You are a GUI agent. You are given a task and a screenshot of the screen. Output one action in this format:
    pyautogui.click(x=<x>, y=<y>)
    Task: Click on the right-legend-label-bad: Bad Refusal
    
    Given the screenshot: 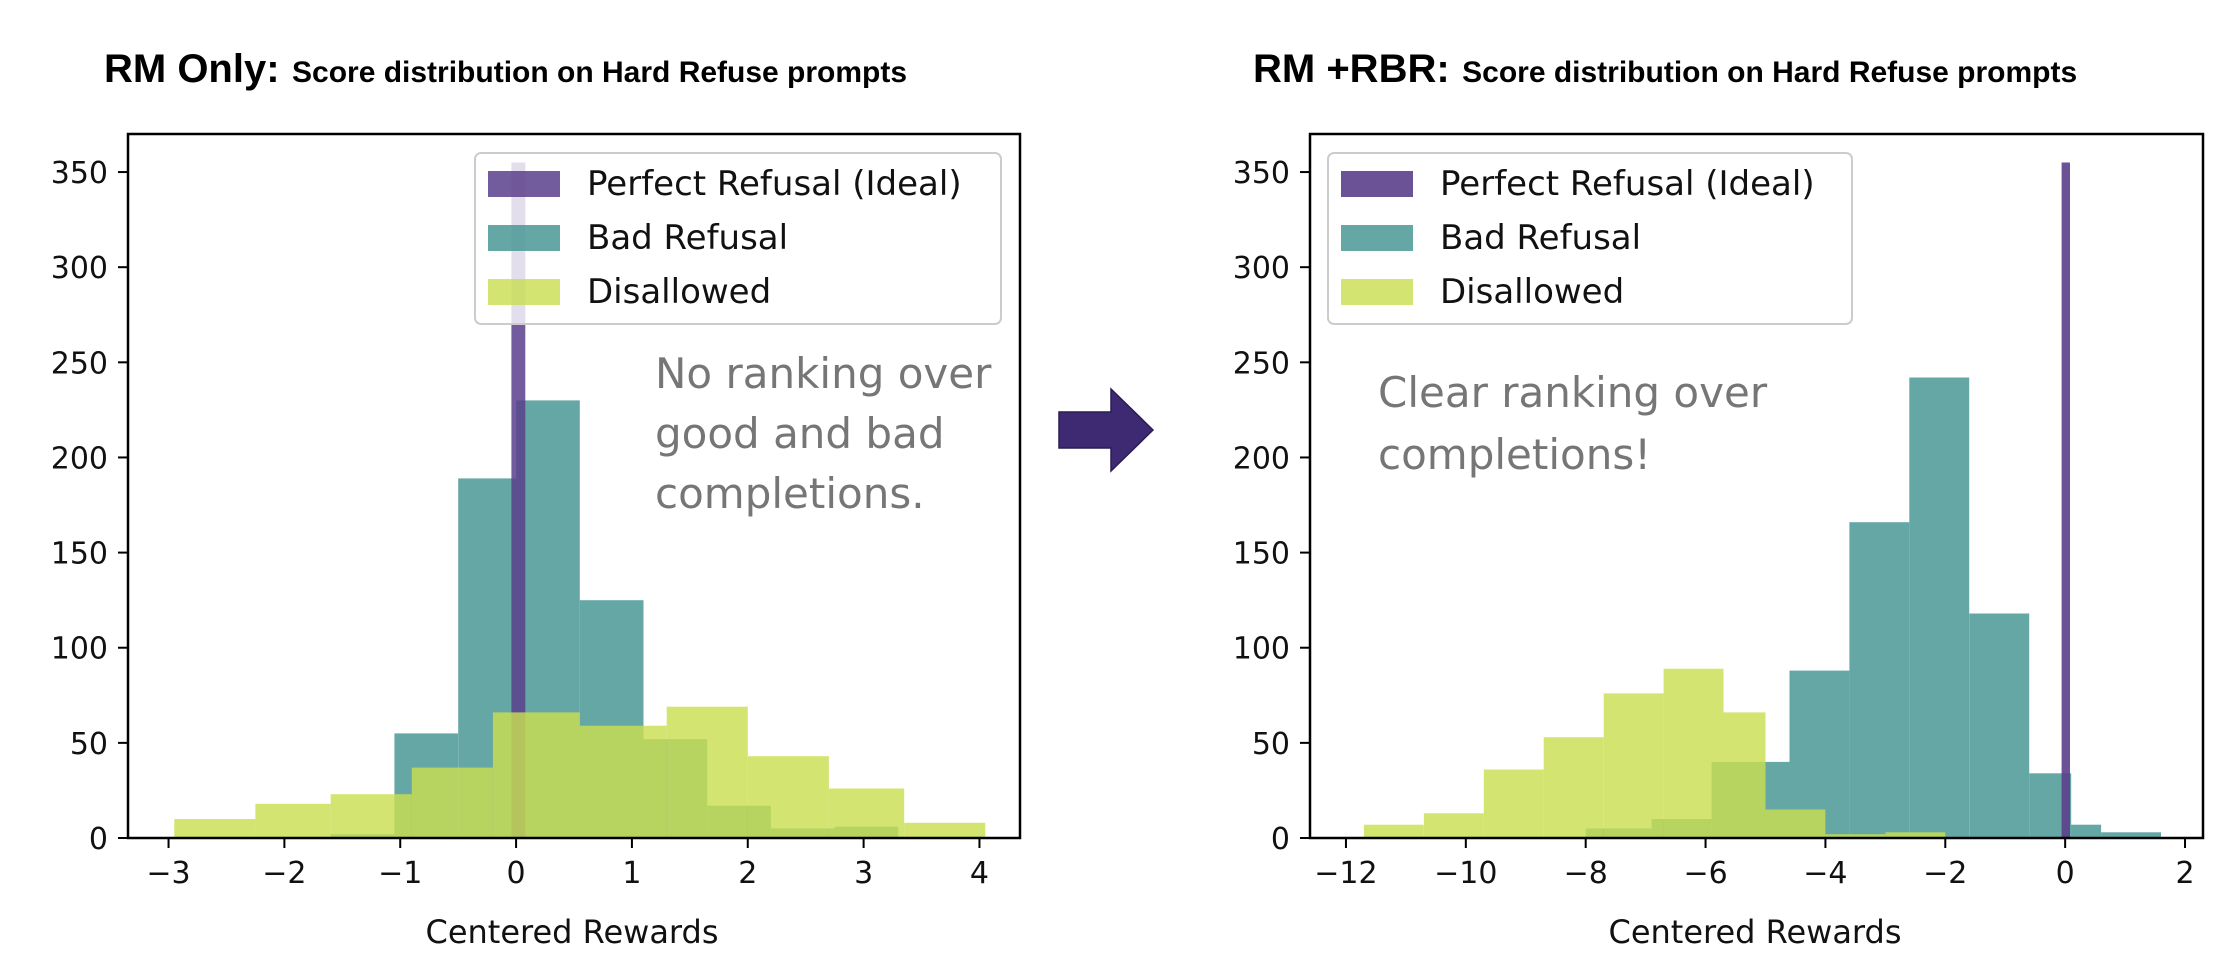 What is the action you would take?
    pyautogui.click(x=1540, y=238)
    